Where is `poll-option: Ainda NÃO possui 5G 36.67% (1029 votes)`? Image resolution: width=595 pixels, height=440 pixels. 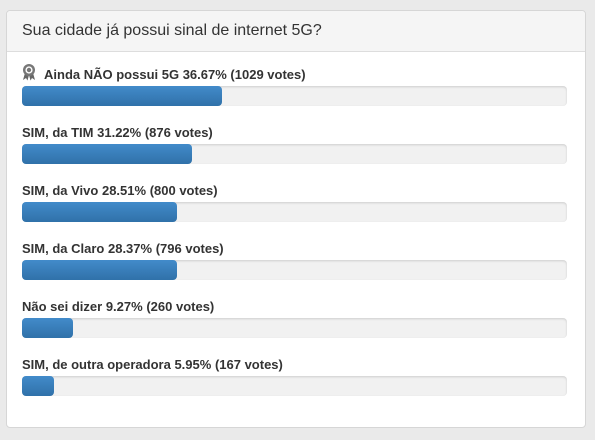 poll-option: Ainda NÃO possui 5G 36.67% (1029 votes) is located at coordinates (294, 92).